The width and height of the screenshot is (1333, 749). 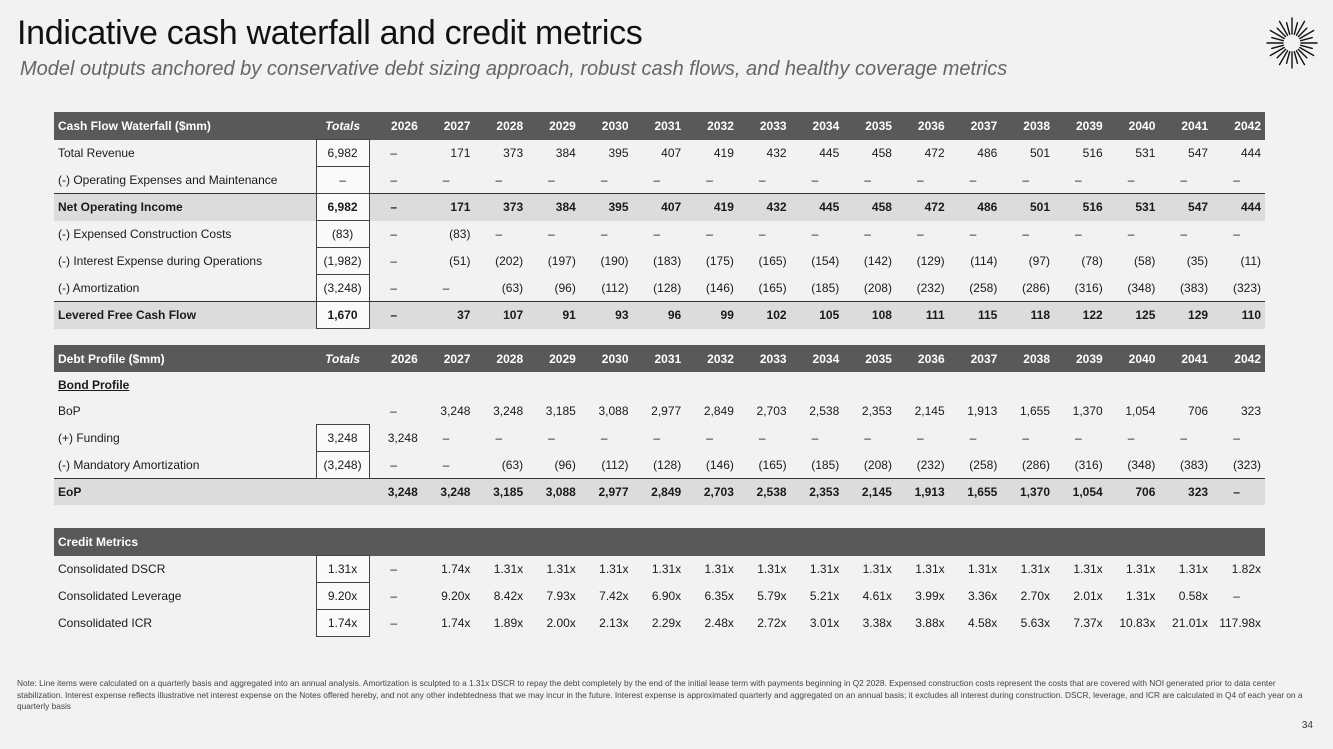 What do you see at coordinates (606, 315) in the screenshot?
I see `row-value: 93` at bounding box center [606, 315].